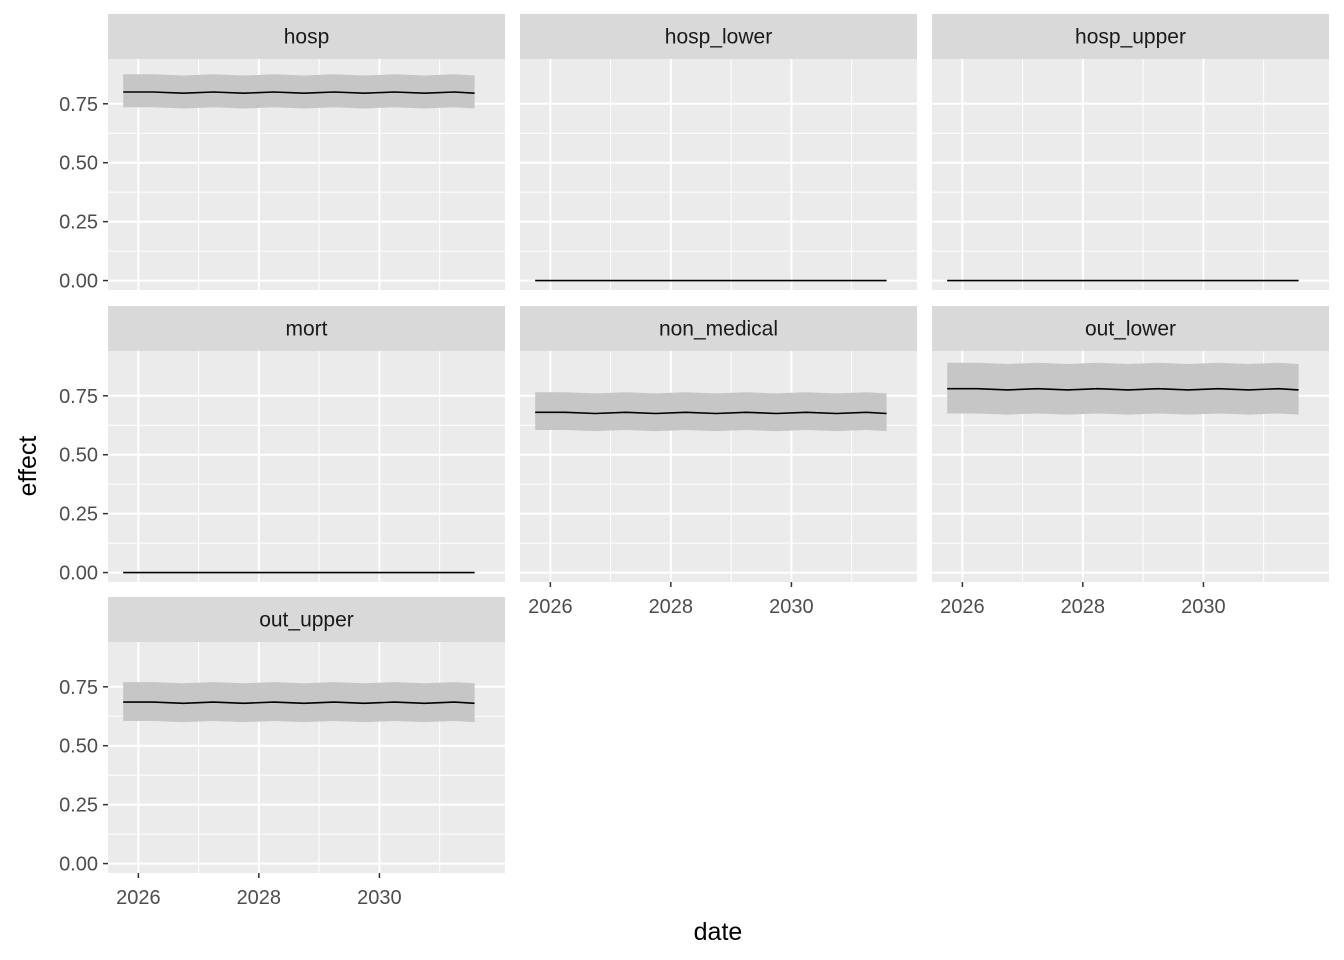 This screenshot has height=960, width=1344. Describe the element at coordinates (718, 932) in the screenshot. I see `x-axis-title: date` at that location.